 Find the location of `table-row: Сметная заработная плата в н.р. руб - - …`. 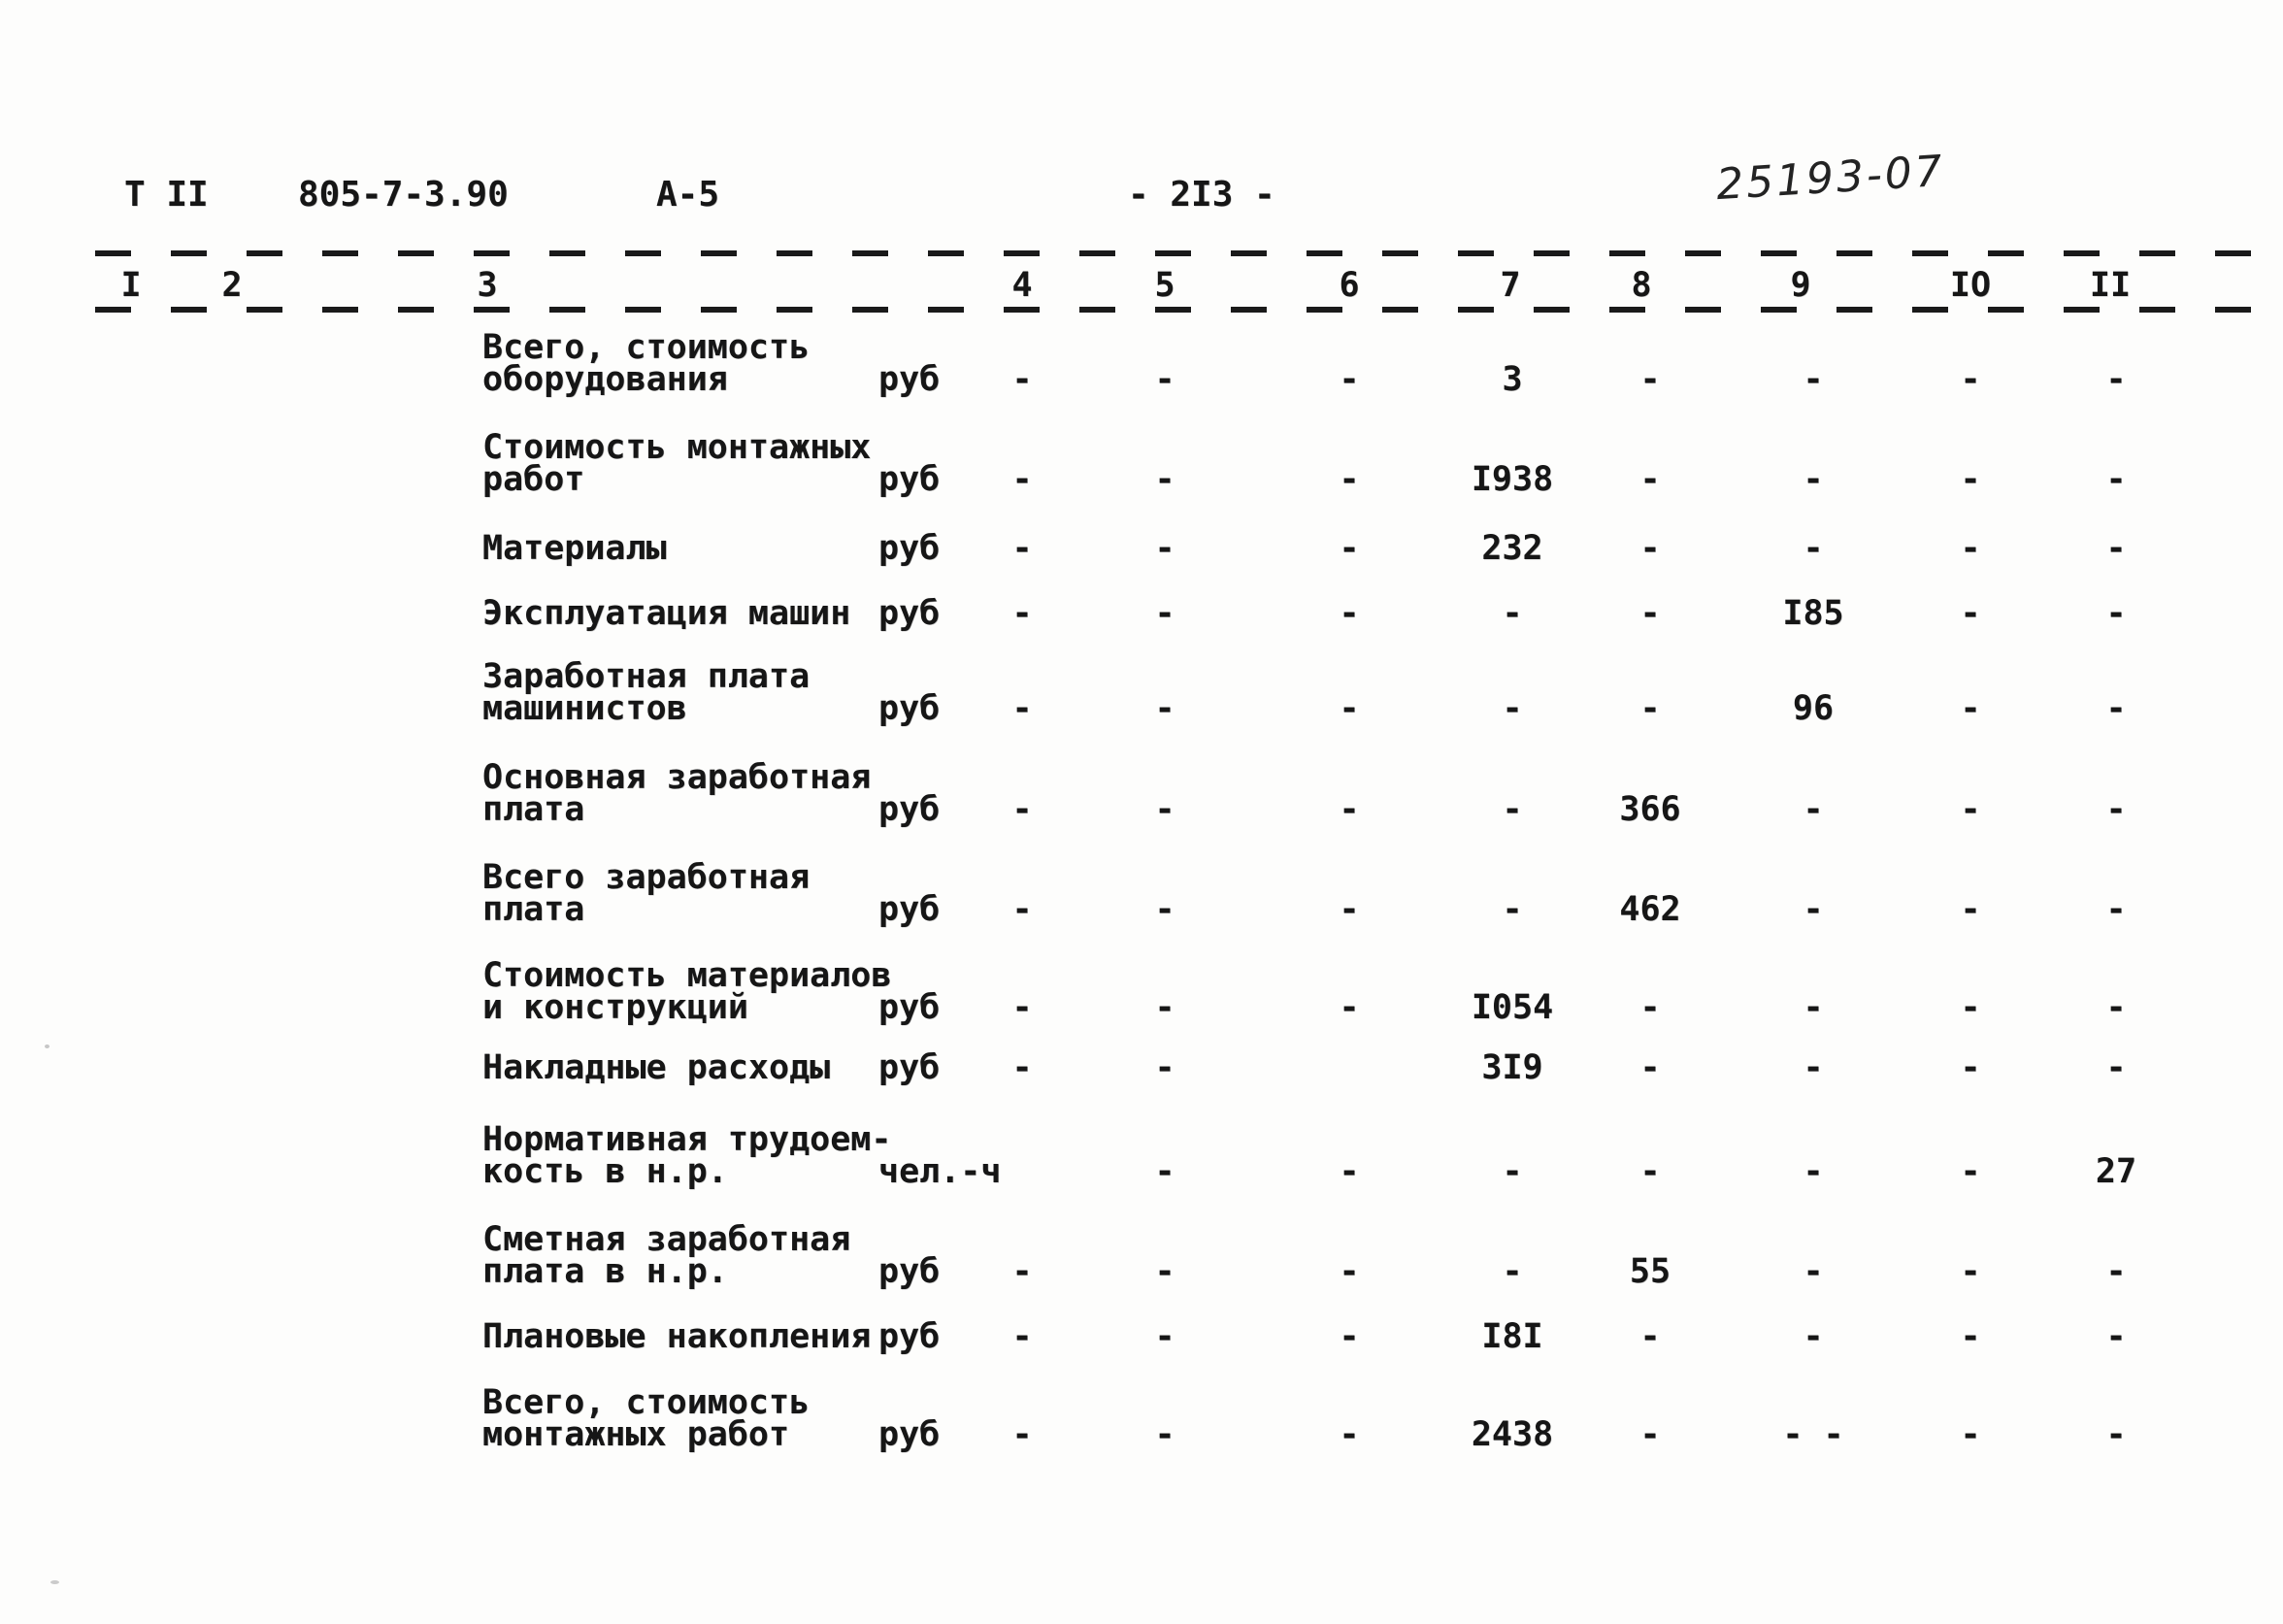

table-row: Сметная заработная плата в н.р. руб - - … is located at coordinates (1141, 1258).